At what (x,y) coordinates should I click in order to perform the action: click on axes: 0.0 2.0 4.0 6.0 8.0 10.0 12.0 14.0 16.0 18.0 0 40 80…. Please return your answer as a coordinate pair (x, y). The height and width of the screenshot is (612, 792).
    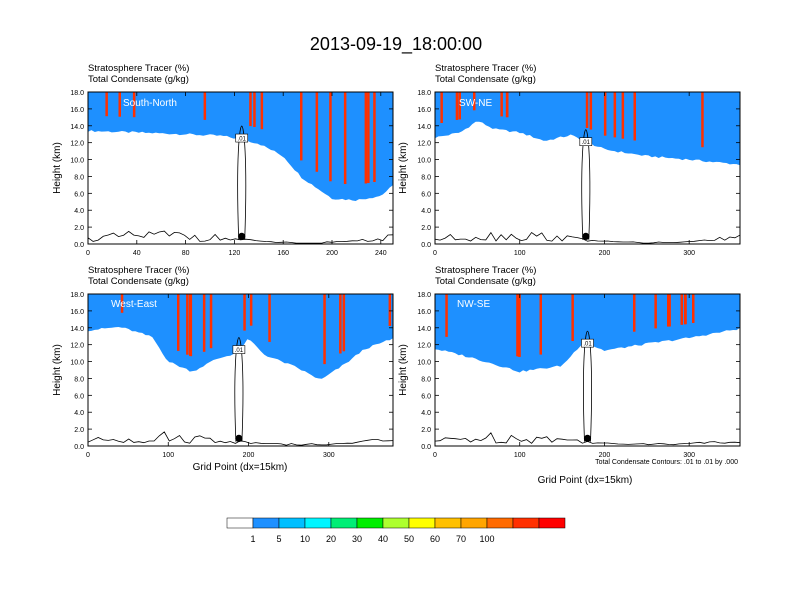
    Looking at the image, I should click on (232, 173).